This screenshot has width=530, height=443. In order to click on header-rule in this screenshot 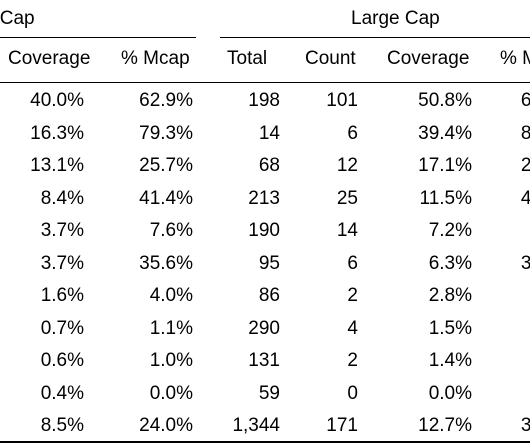, I will do `click(265, 82)`.